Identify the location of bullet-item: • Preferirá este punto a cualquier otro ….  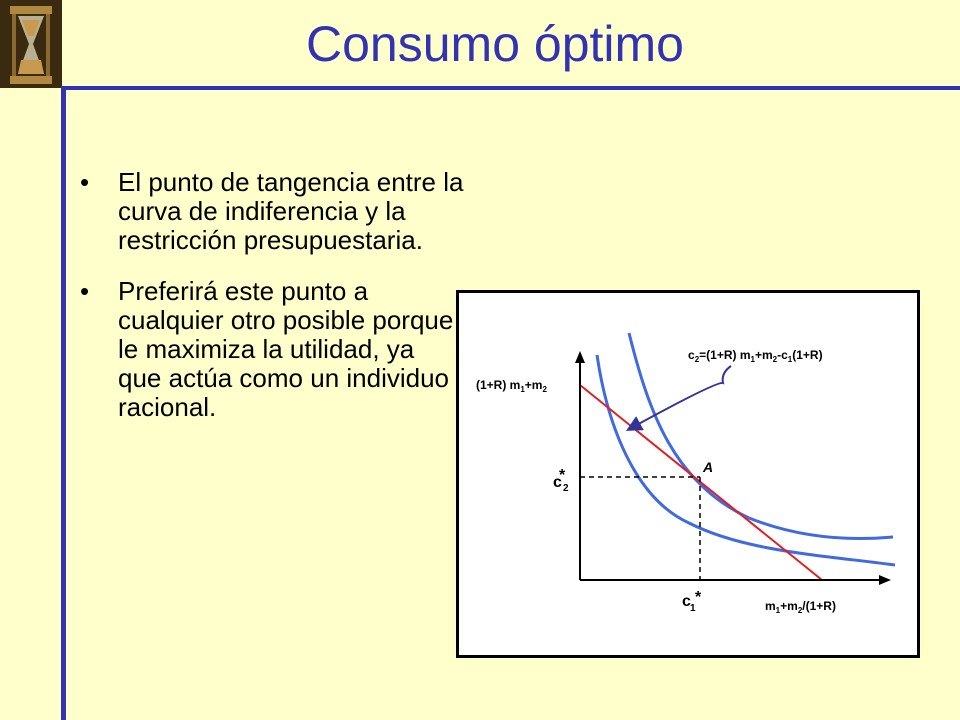
(269, 349).